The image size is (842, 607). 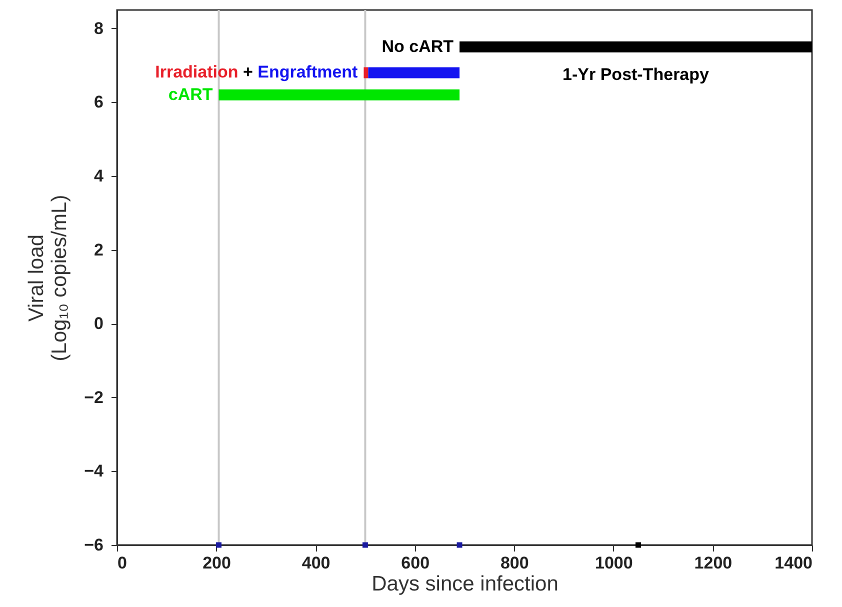 I want to click on series-label: cART, so click(x=191, y=94).